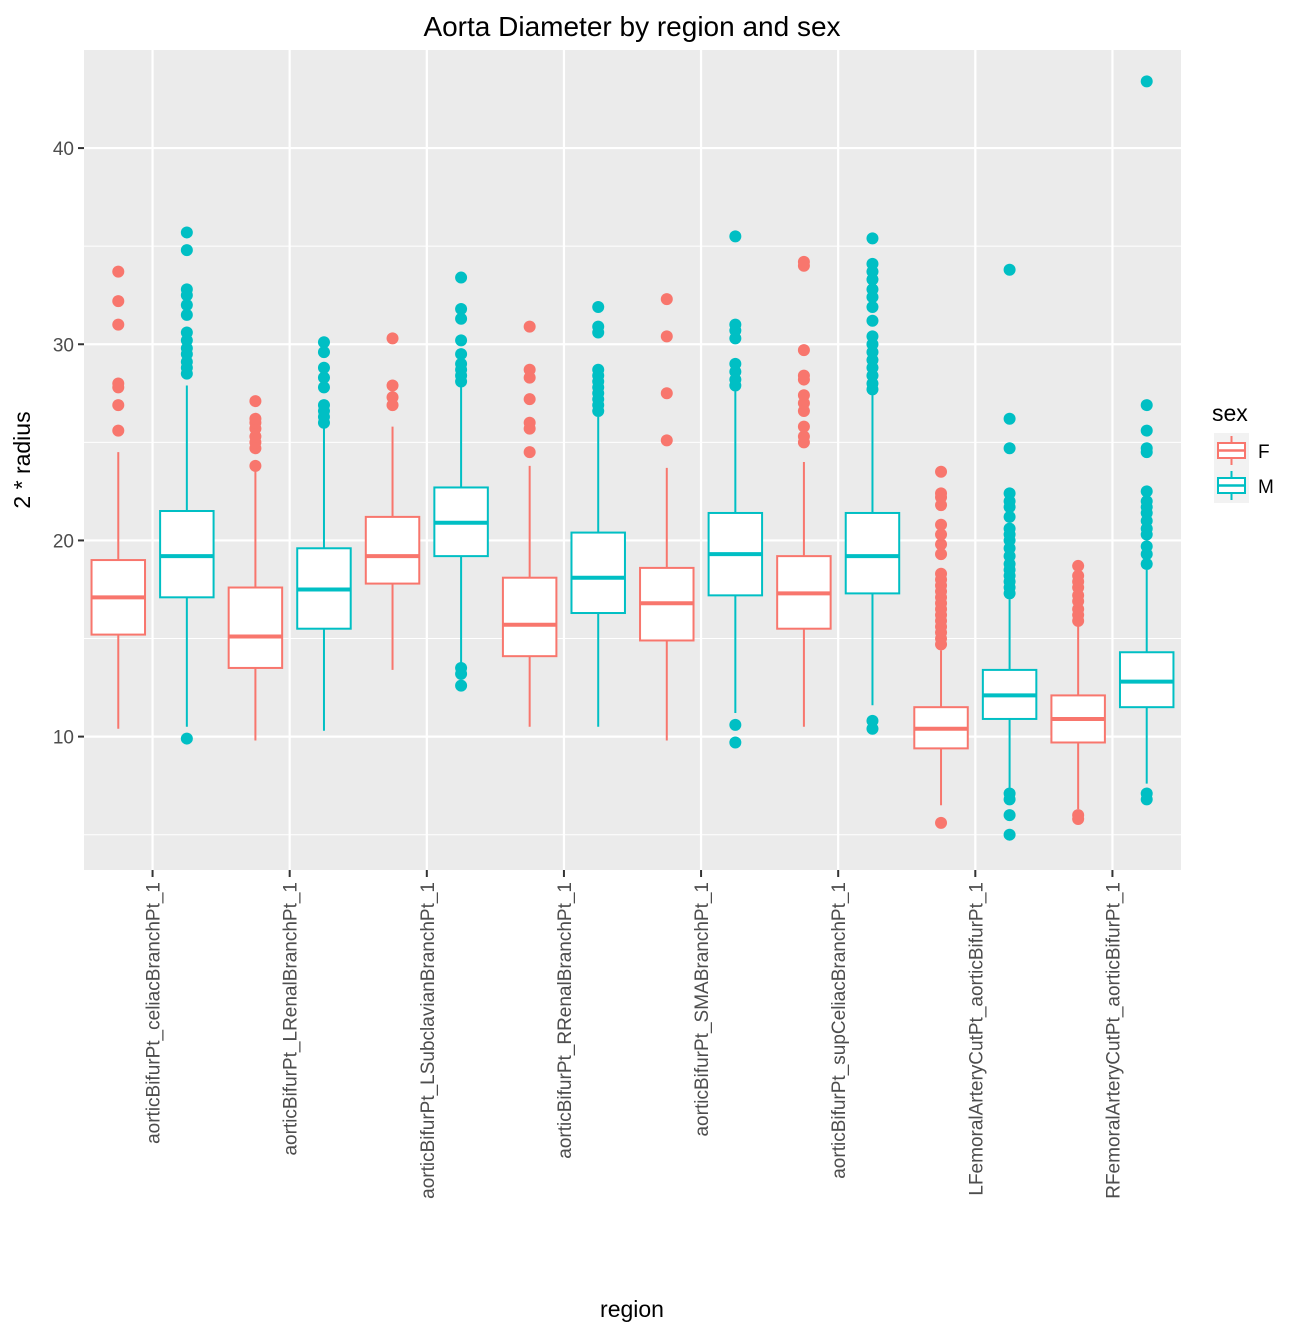 Image resolution: width=1294 pixels, height=1332 pixels. I want to click on x-tick-label: LFemoralArteryCutPt_aorticBifurPt_1, so click(976, 1039).